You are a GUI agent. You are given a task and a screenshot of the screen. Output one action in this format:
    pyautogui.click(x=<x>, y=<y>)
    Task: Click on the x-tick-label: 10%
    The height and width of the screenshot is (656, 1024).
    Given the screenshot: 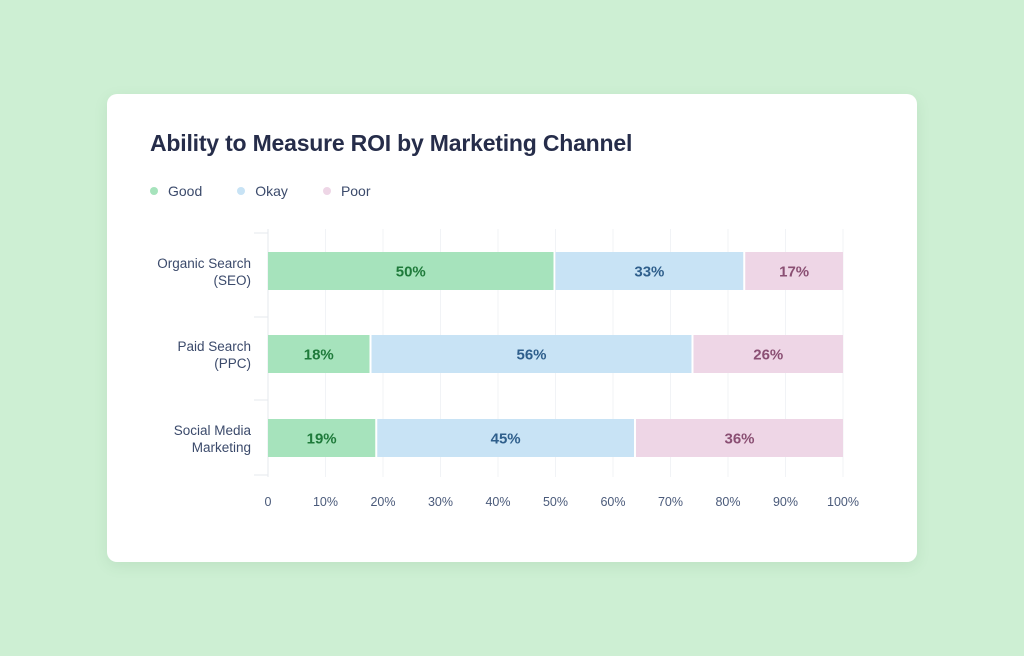 What is the action you would take?
    pyautogui.click(x=325, y=502)
    